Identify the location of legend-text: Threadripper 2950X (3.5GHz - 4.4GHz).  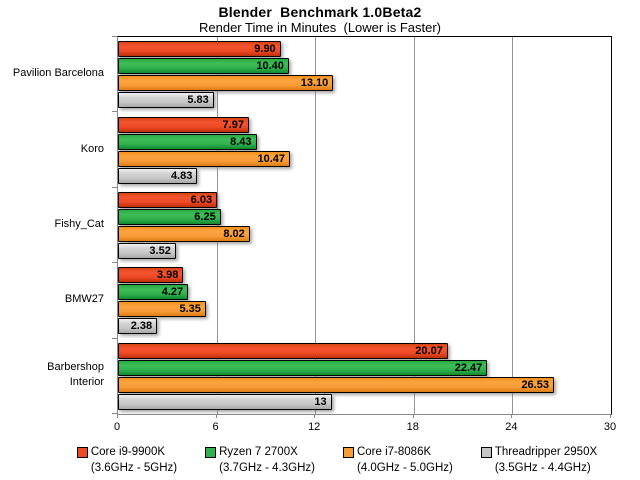
(546, 460).